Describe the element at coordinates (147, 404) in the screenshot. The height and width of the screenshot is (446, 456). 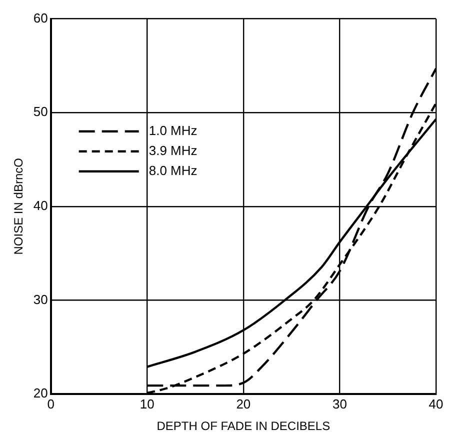
I see `x-tick-label: 10` at that location.